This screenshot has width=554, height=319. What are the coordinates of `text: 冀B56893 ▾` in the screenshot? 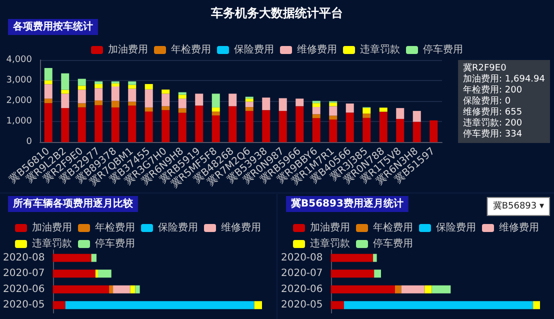 It's located at (518, 206).